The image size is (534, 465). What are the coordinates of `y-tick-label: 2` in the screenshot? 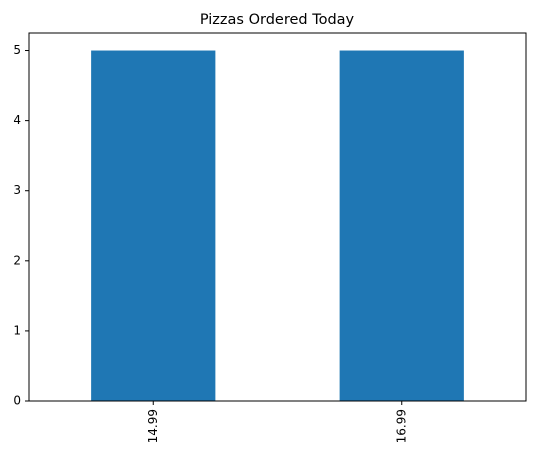 It's located at (17, 260).